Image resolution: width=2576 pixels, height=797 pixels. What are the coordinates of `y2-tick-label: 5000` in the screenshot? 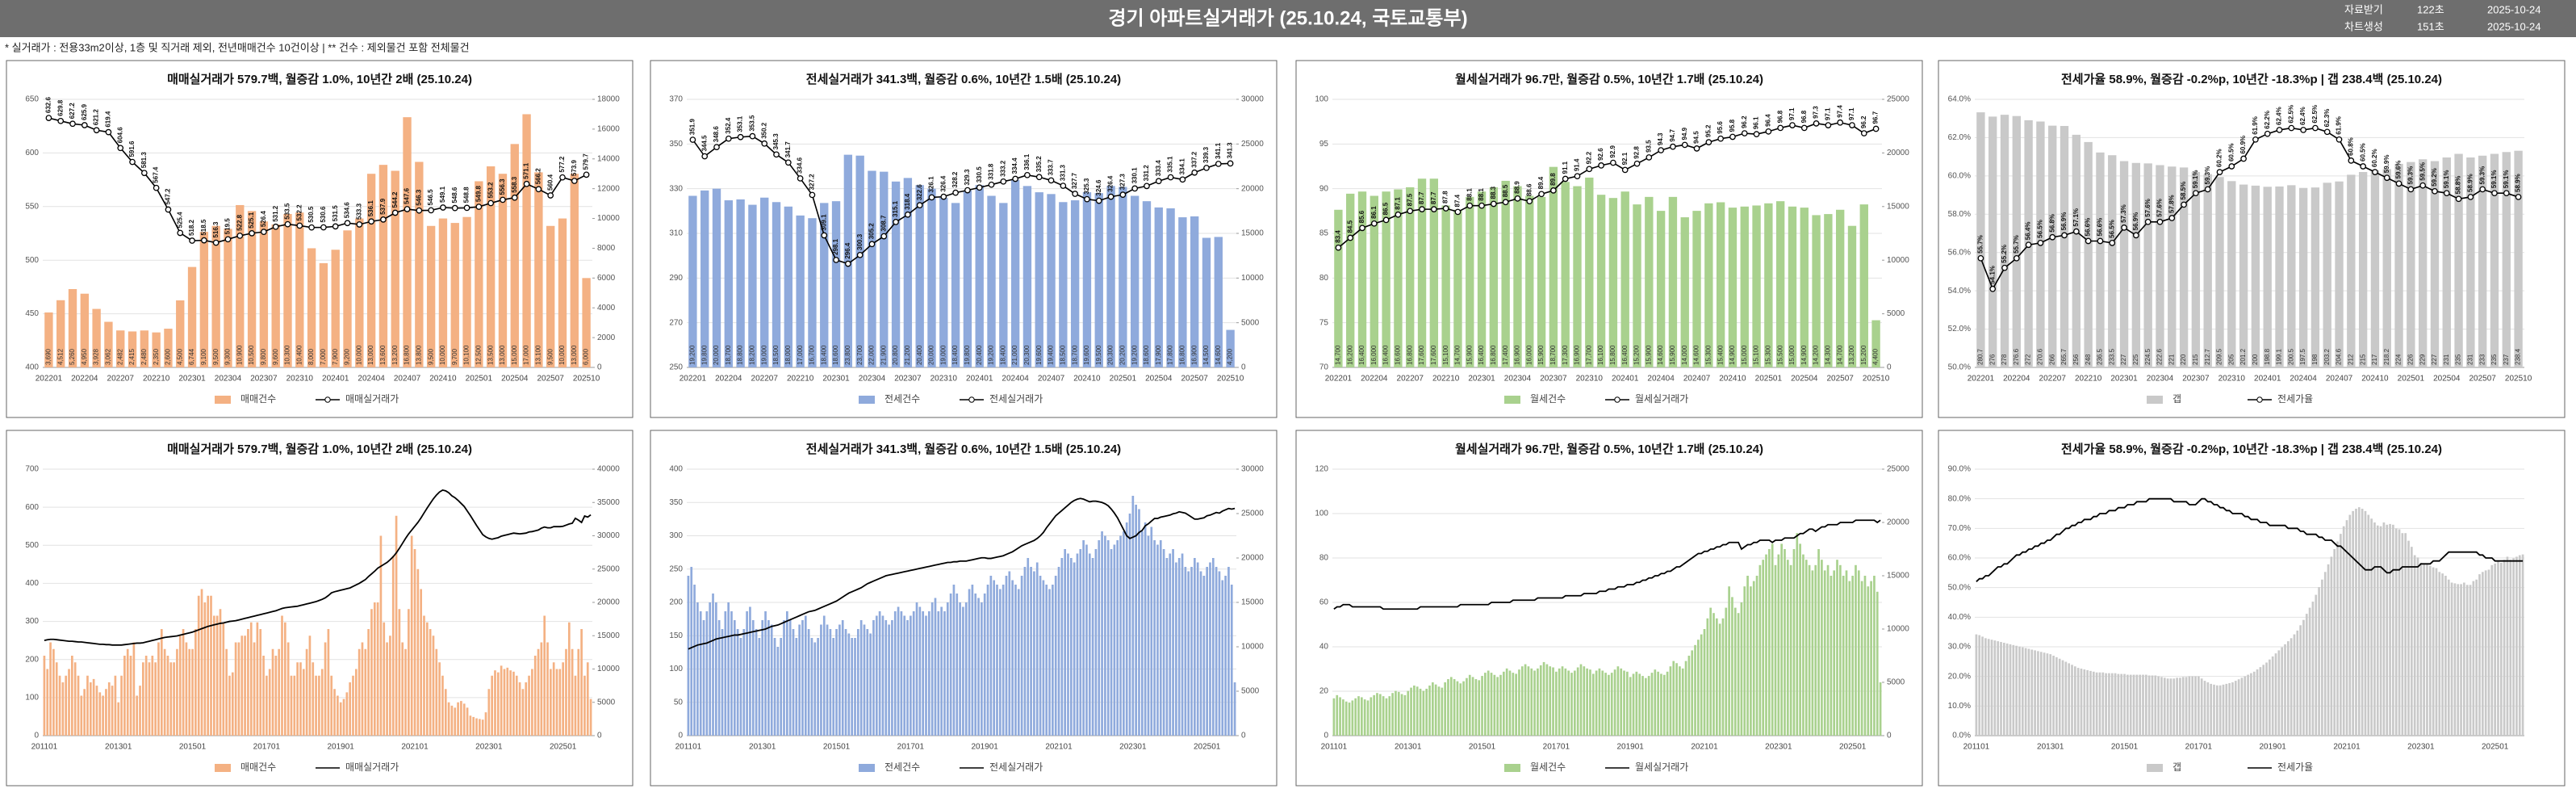 It's located at (606, 702).